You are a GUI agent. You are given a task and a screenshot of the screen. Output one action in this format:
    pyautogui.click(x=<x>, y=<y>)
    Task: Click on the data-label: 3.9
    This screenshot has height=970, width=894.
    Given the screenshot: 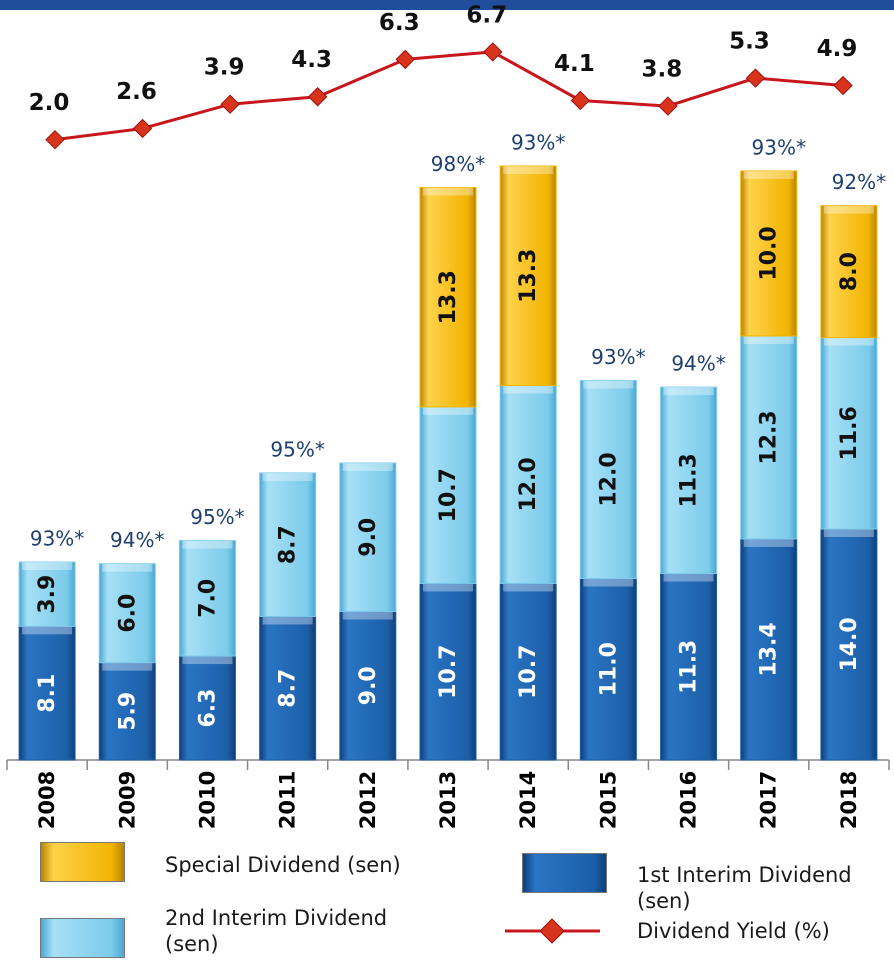 What is the action you would take?
    pyautogui.click(x=47, y=594)
    